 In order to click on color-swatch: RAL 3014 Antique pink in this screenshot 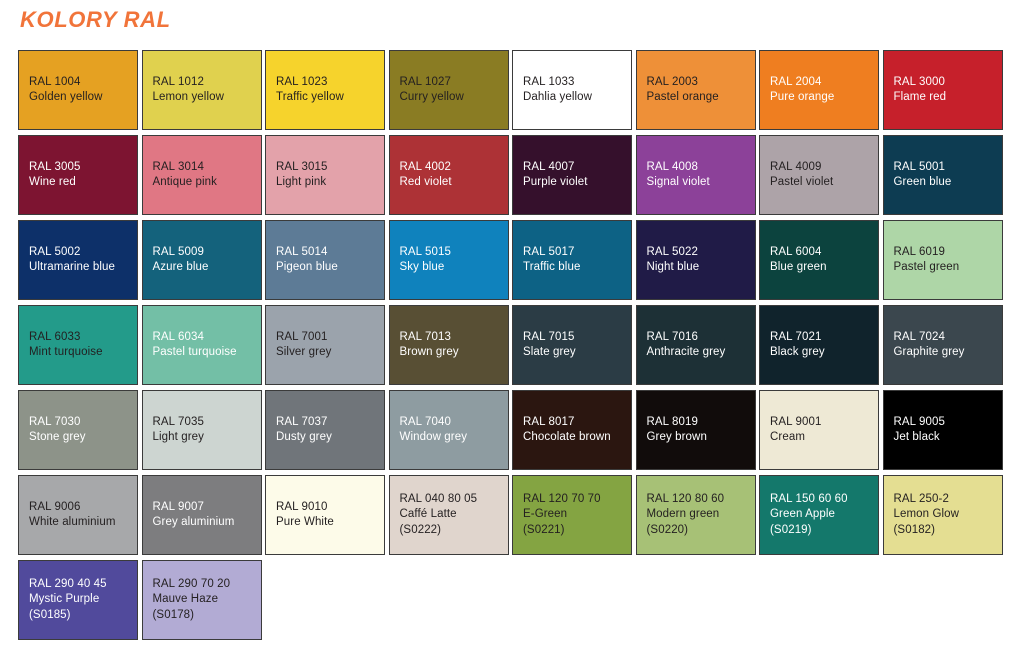, I will do `click(201, 175)`.